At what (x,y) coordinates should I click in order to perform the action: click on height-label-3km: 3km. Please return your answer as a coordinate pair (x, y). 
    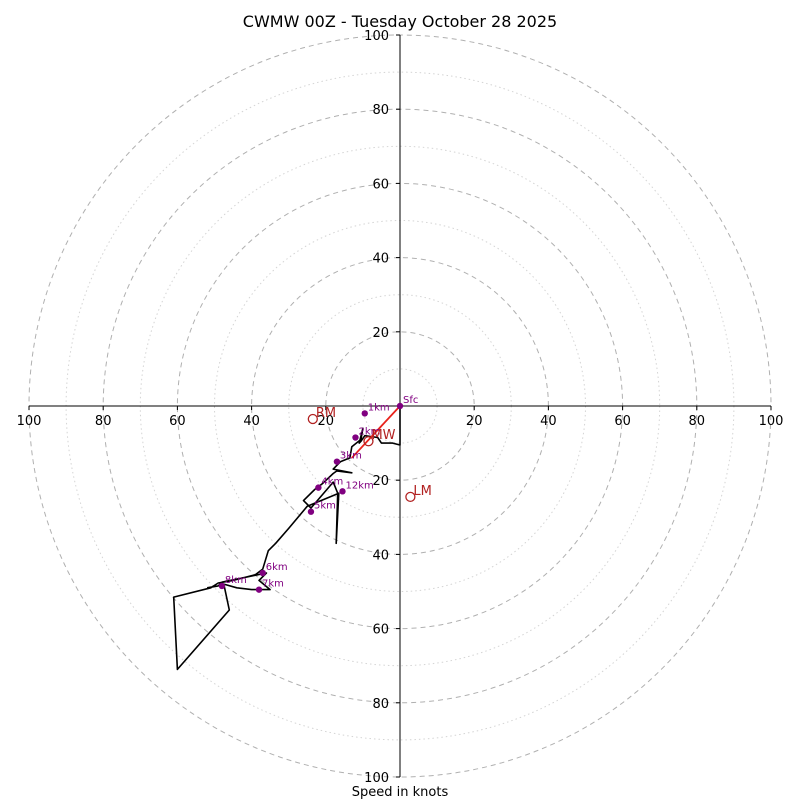
    Looking at the image, I should click on (351, 456).